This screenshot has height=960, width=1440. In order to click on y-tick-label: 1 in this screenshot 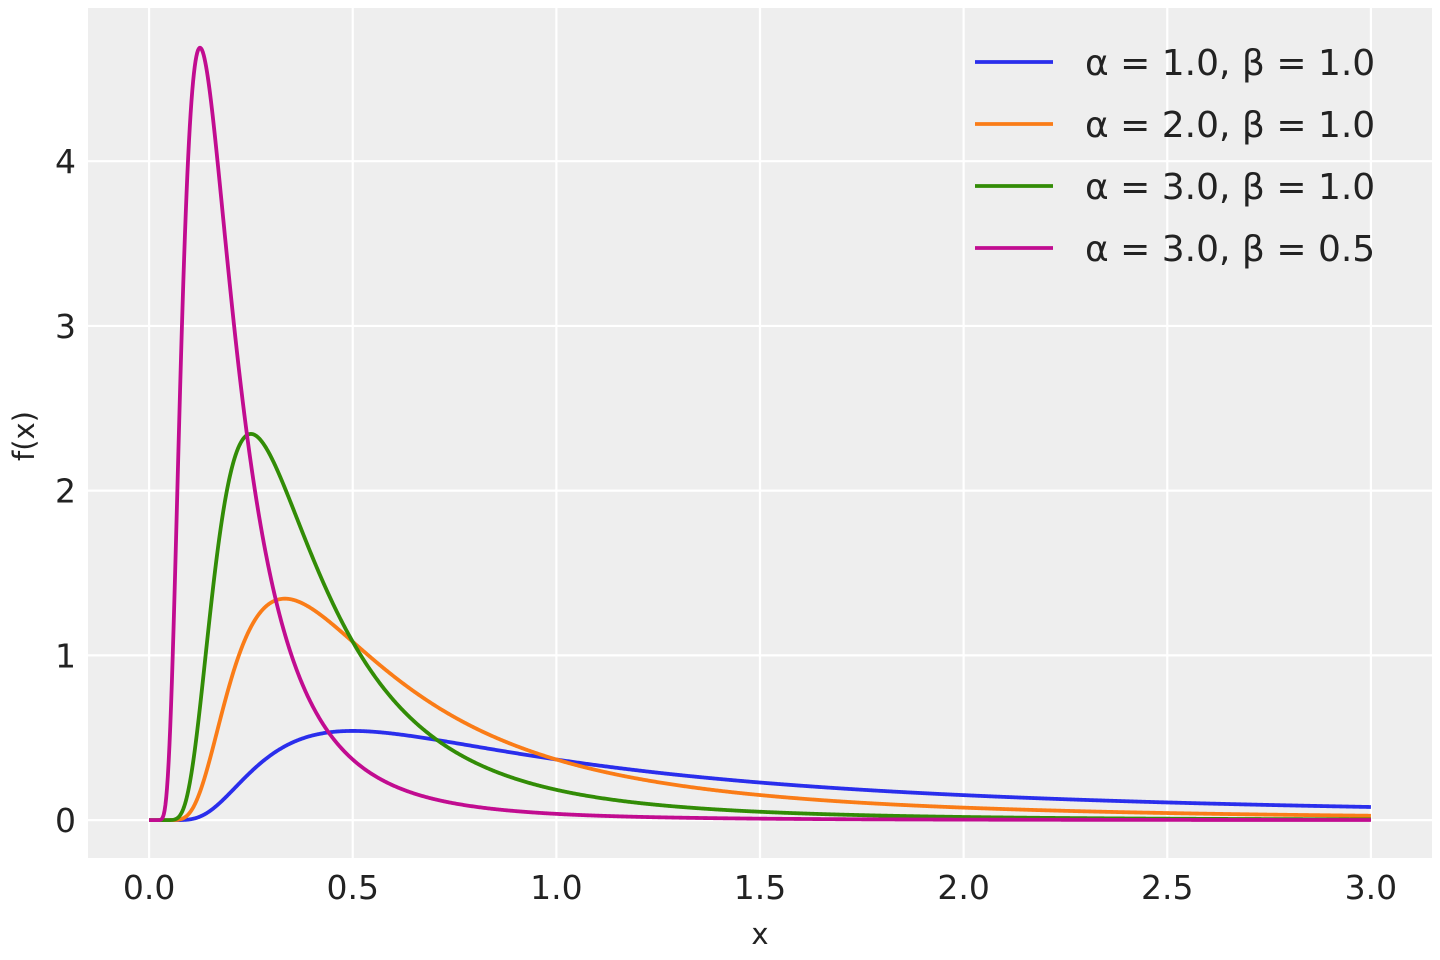, I will do `click(65, 655)`.